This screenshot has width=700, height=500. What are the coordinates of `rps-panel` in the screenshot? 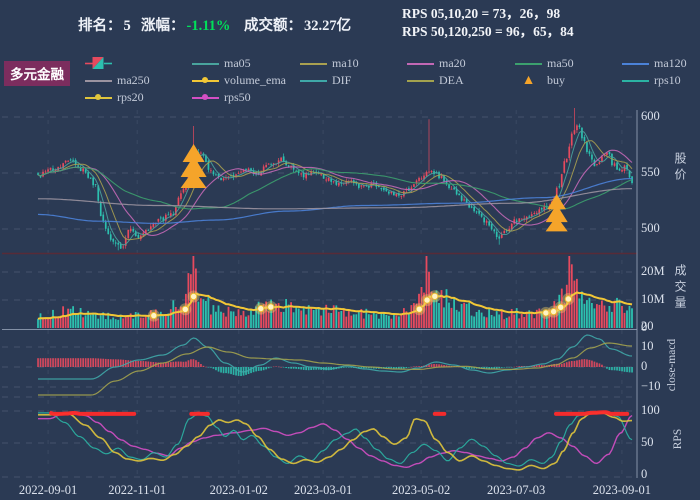 It's located at (335, 440).